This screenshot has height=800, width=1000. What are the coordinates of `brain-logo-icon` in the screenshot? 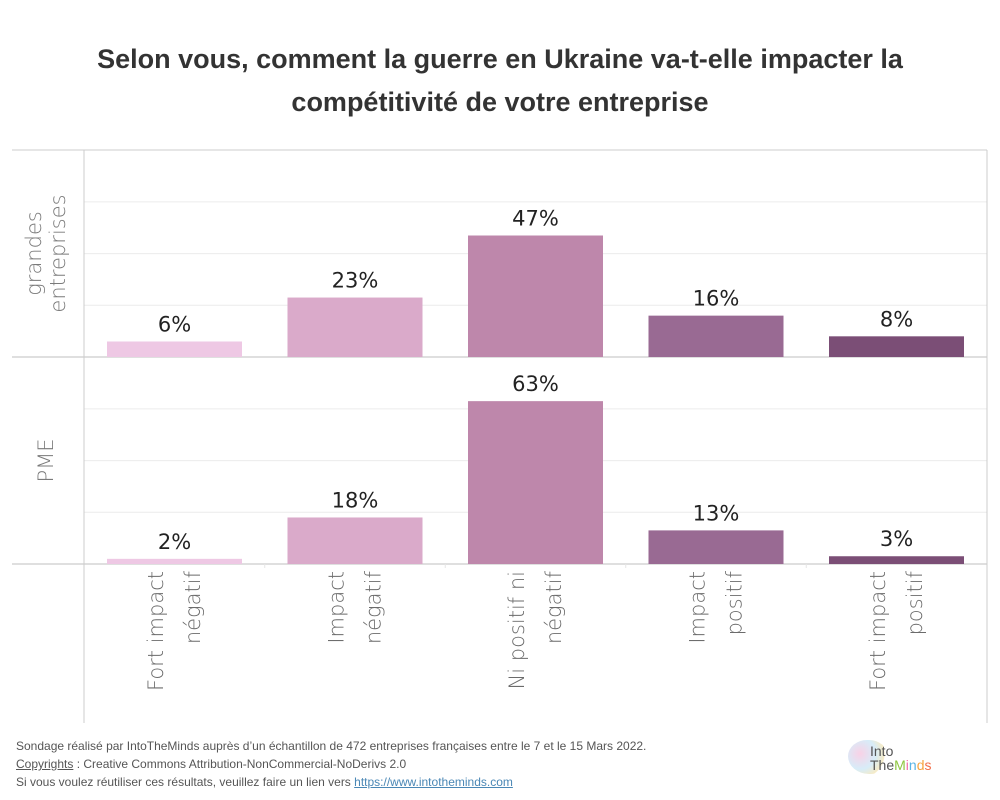 It's located at (868, 757).